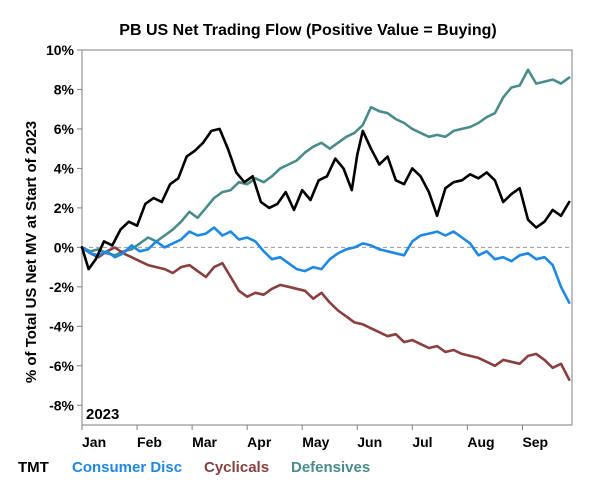 This screenshot has width=600, height=488. I want to click on x-tick-label: Apr, so click(259, 442).